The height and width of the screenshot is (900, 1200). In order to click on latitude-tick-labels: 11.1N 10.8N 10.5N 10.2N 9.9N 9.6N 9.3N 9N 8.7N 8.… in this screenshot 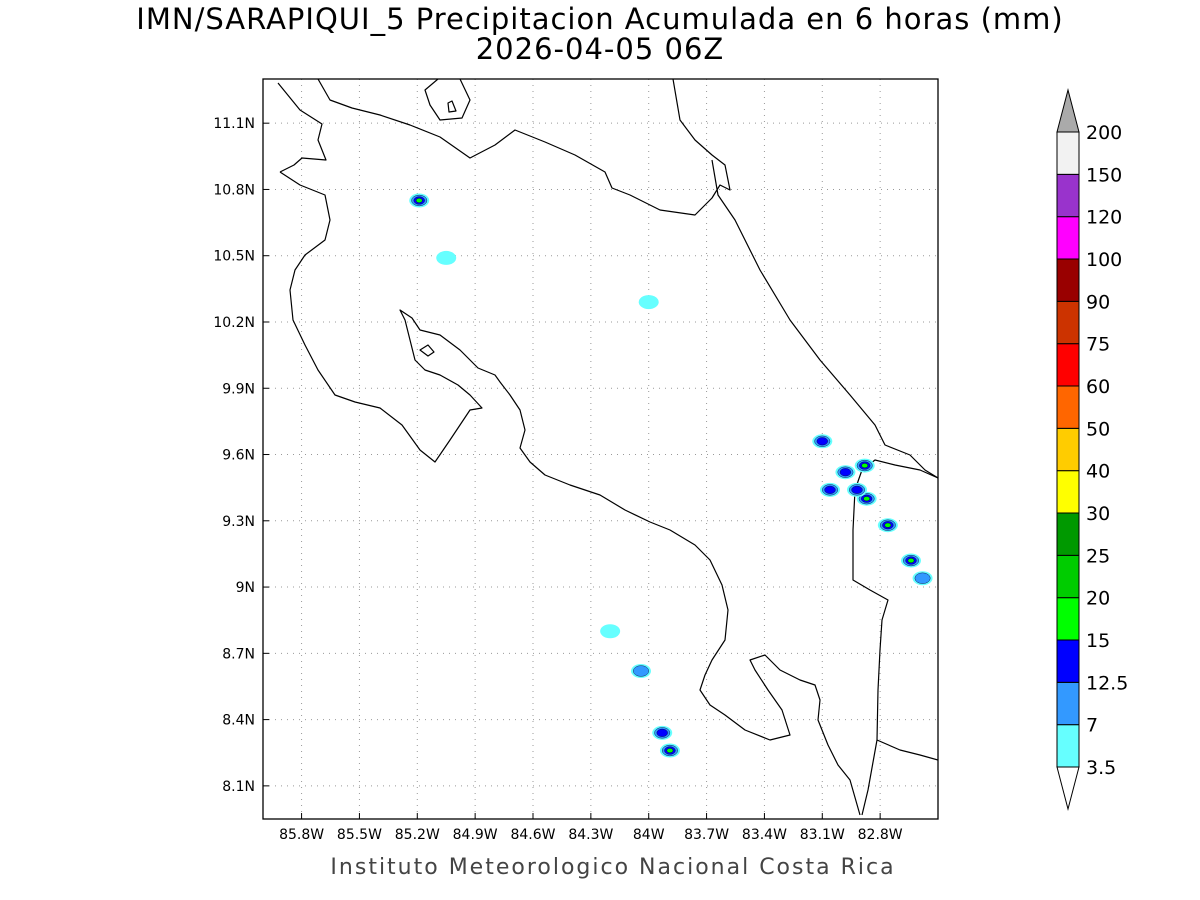, I will do `click(234, 455)`.